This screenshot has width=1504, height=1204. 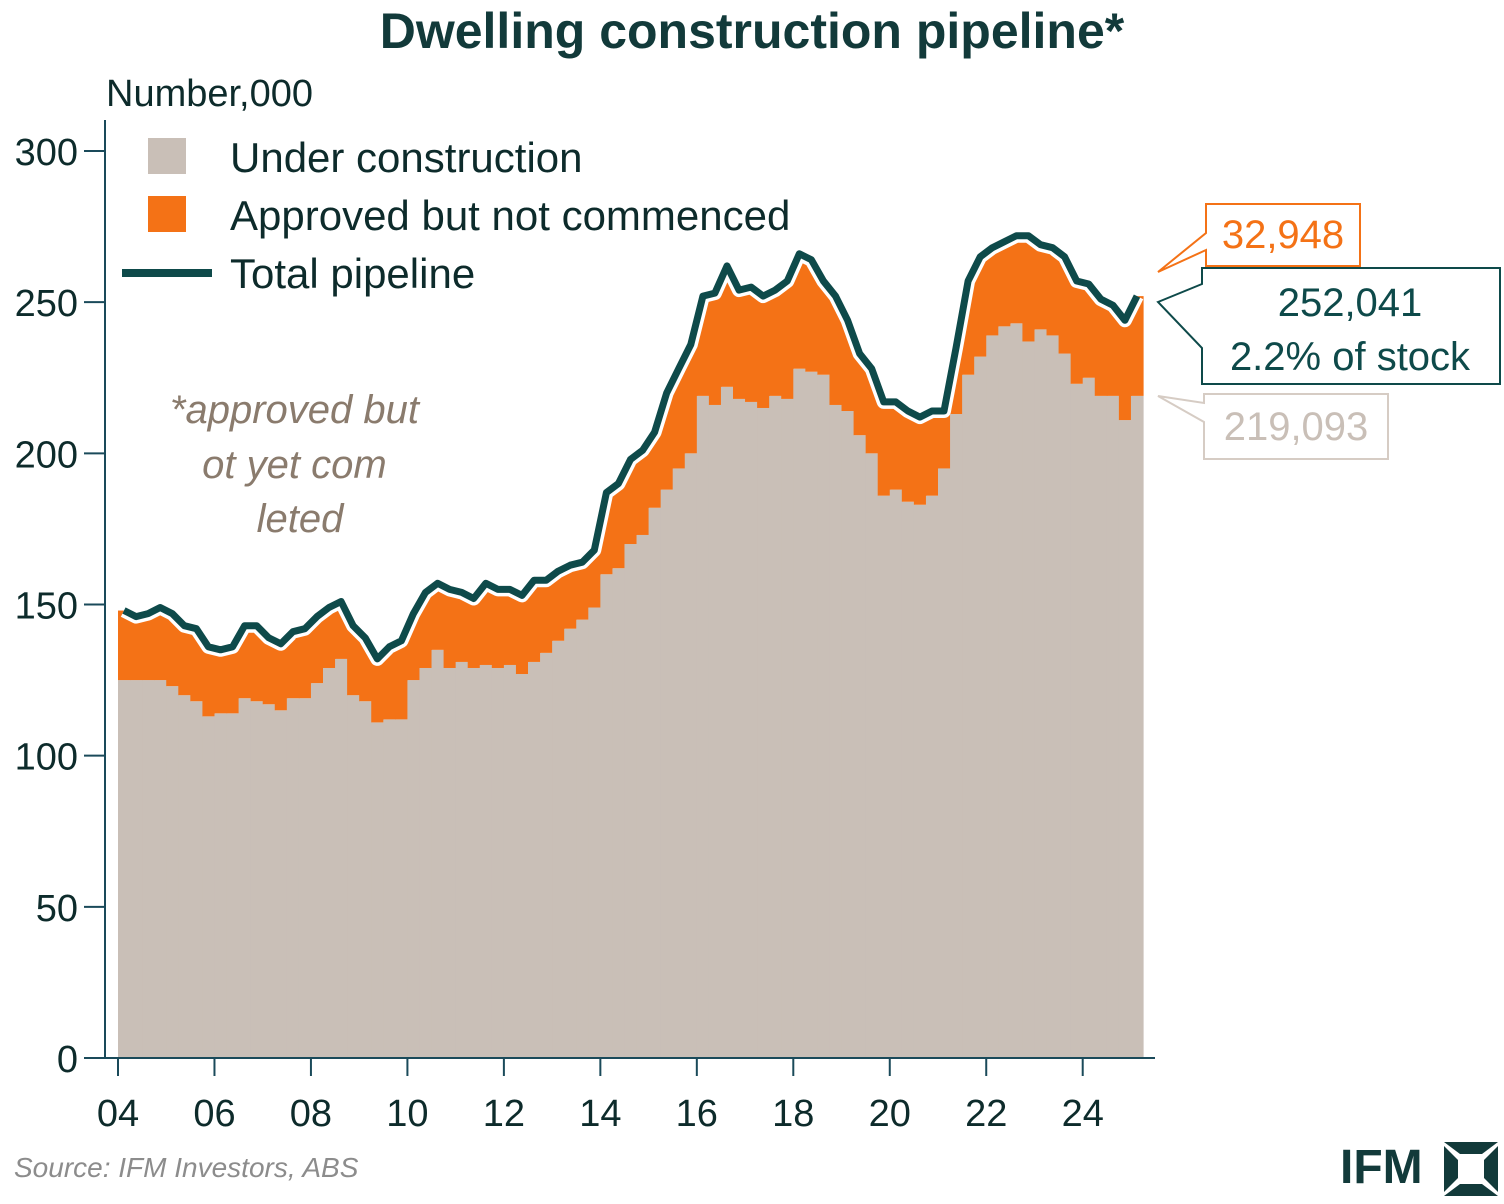 I want to click on annotation-line-3: leted, so click(x=301, y=519).